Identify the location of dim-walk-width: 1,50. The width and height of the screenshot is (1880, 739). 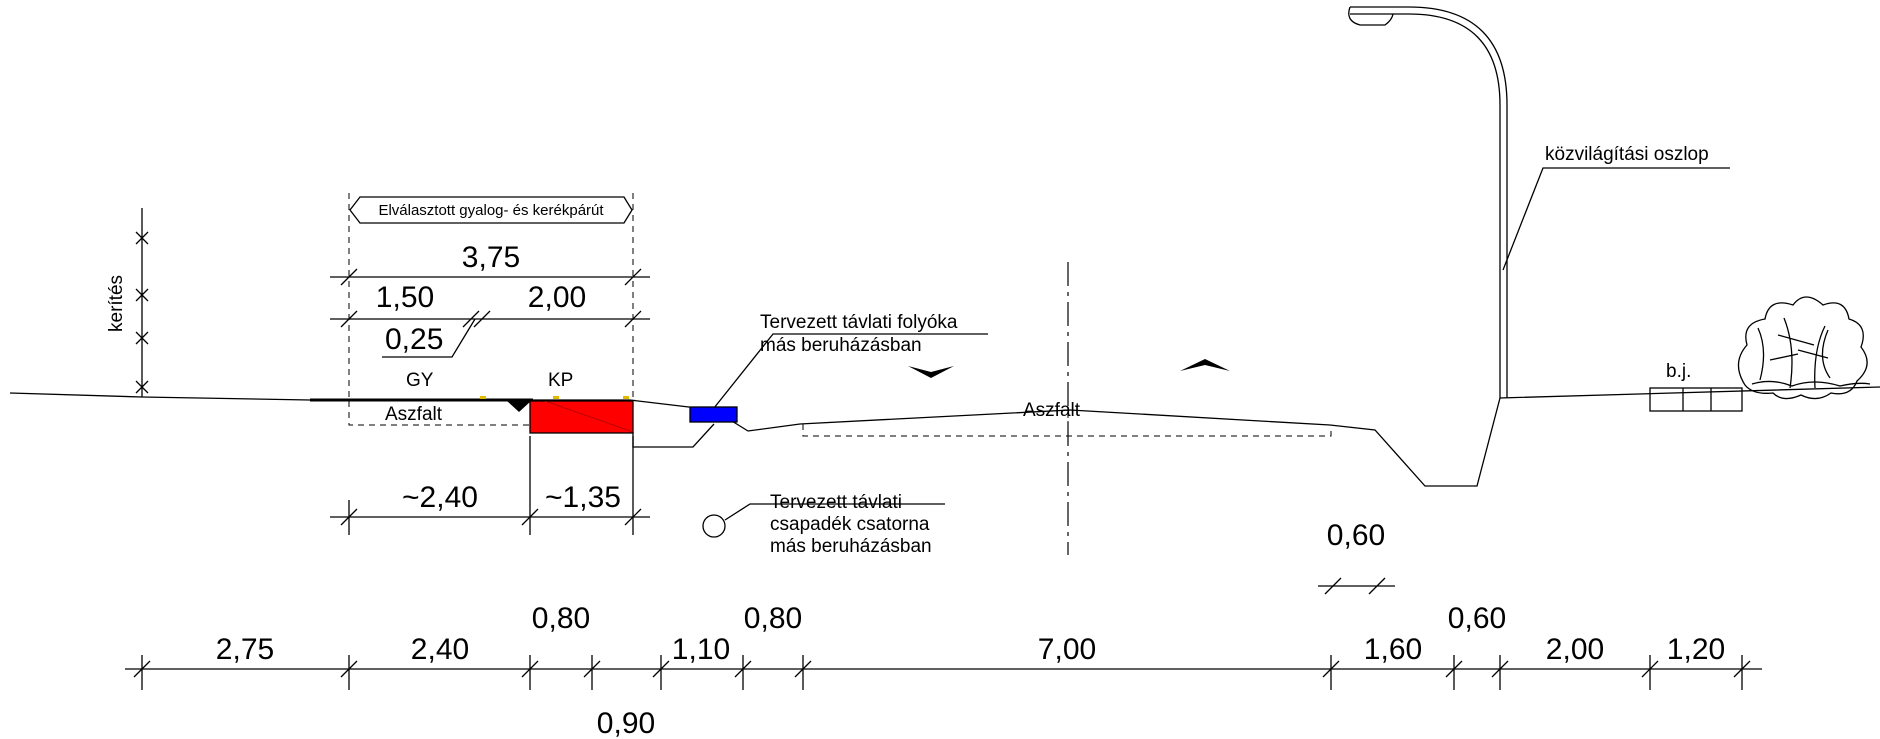
(405, 297).